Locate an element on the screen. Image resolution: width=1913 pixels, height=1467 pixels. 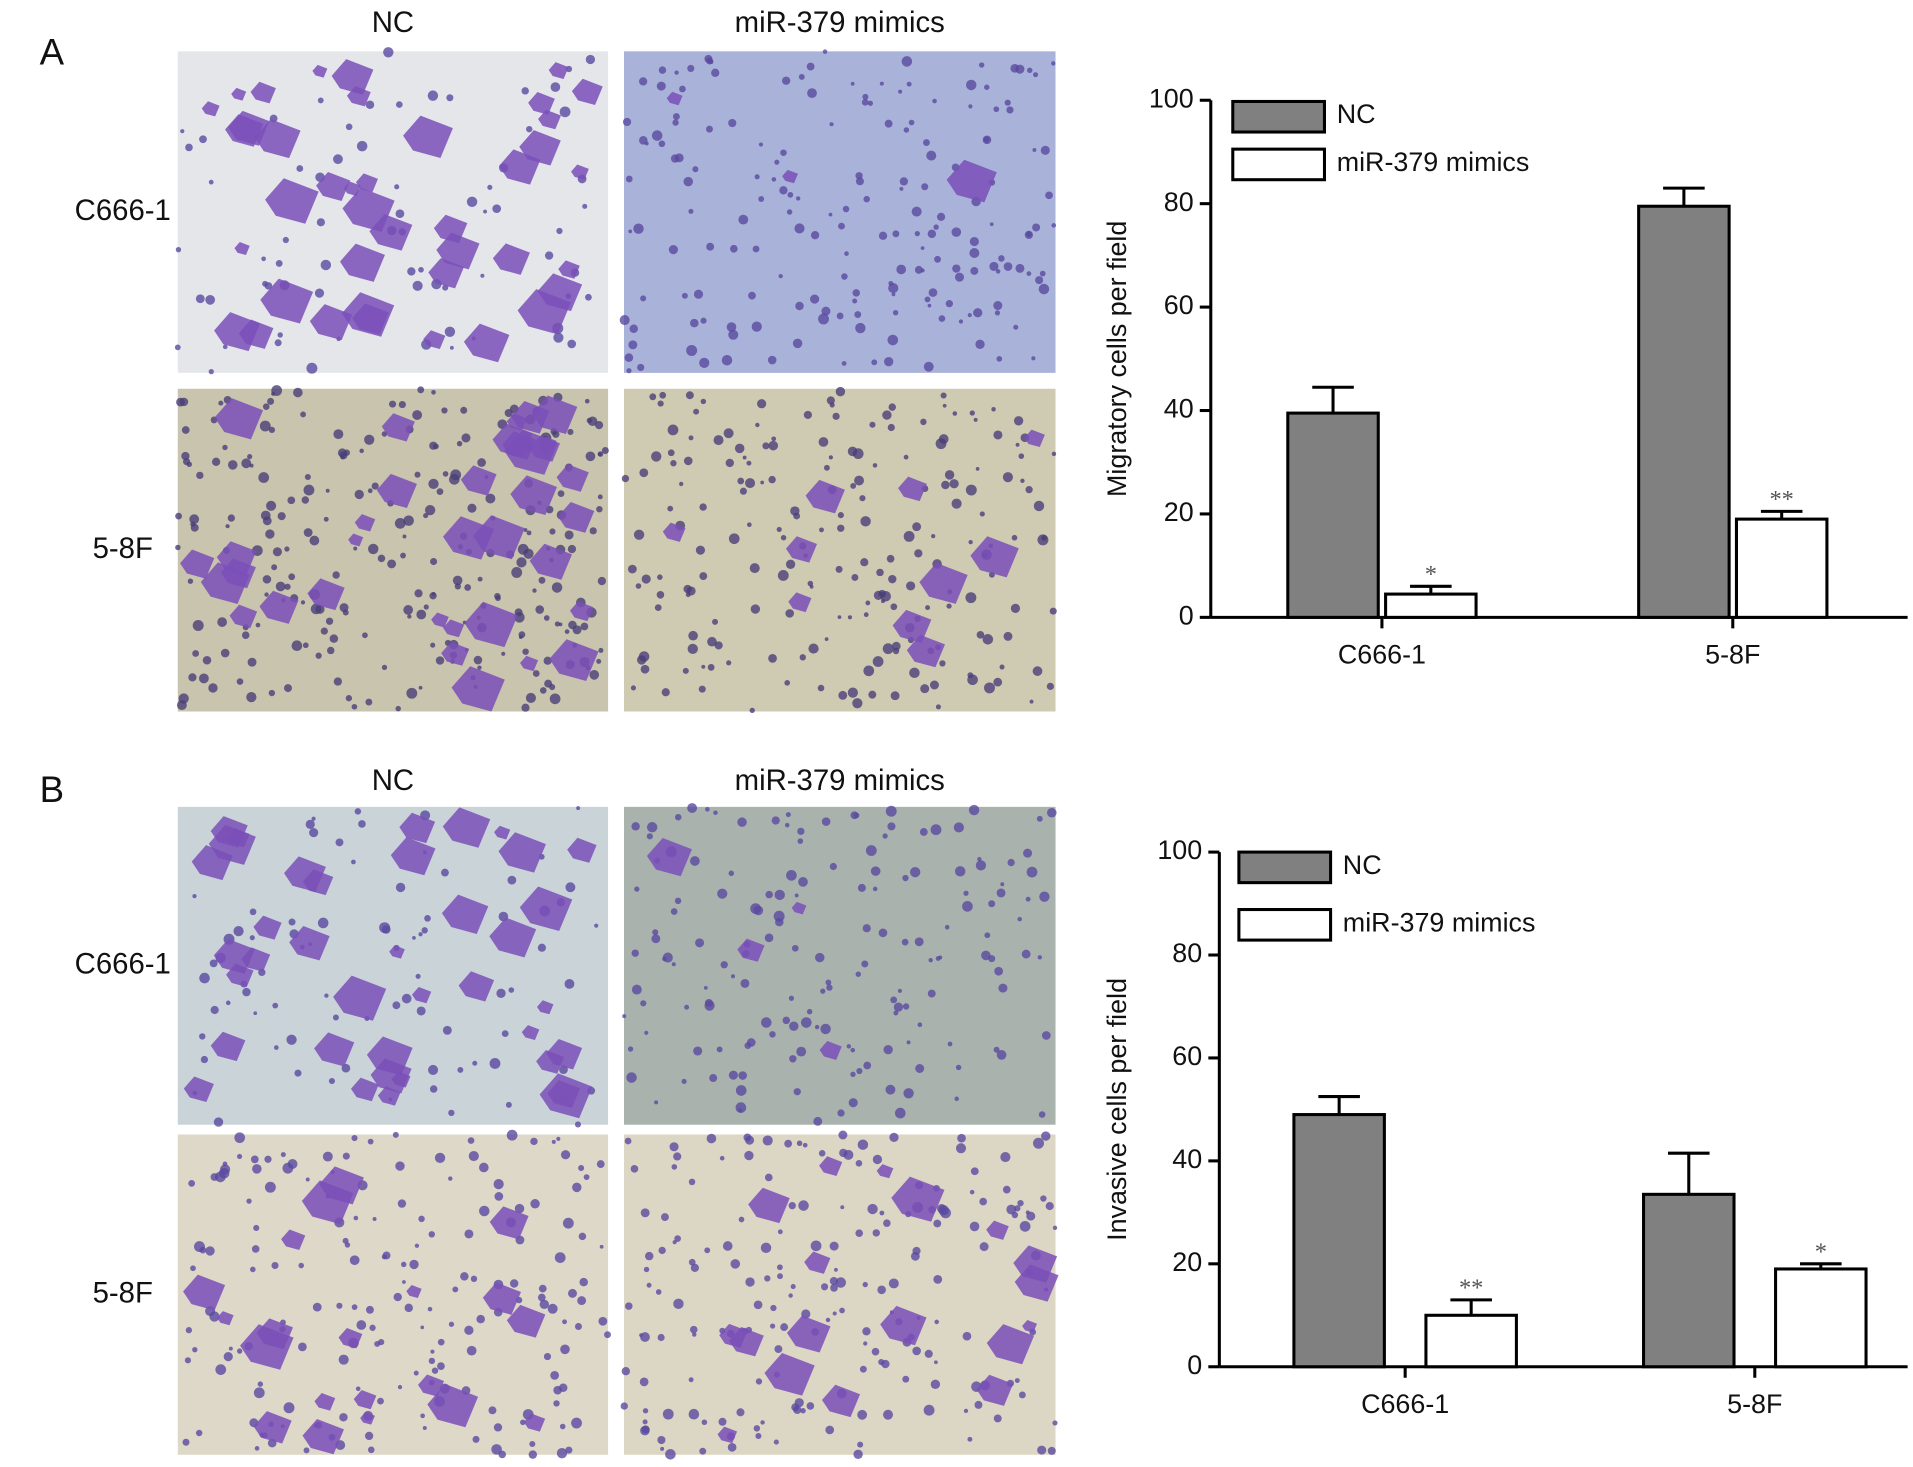
x-tick-label: 5-8F is located at coordinates (1754, 1404).